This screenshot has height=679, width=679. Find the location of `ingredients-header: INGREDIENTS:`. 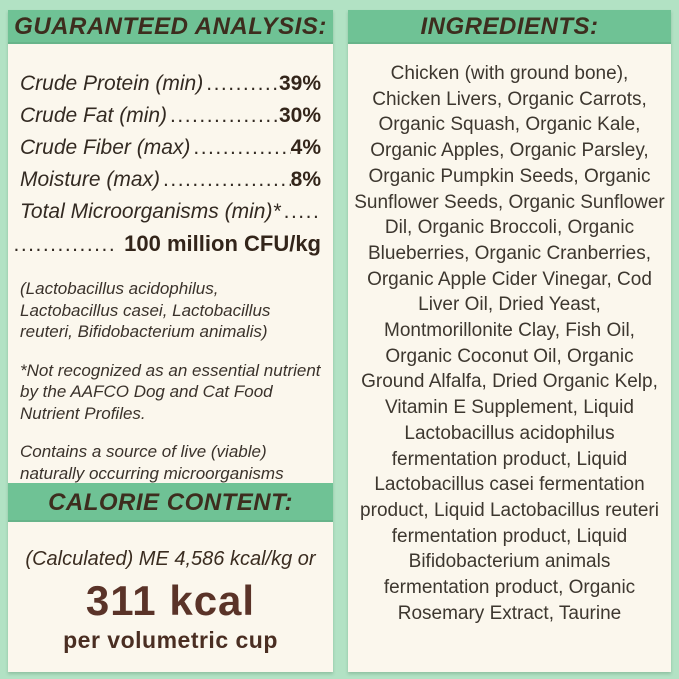

ingredients-header: INGREDIENTS: is located at coordinates (509, 27).